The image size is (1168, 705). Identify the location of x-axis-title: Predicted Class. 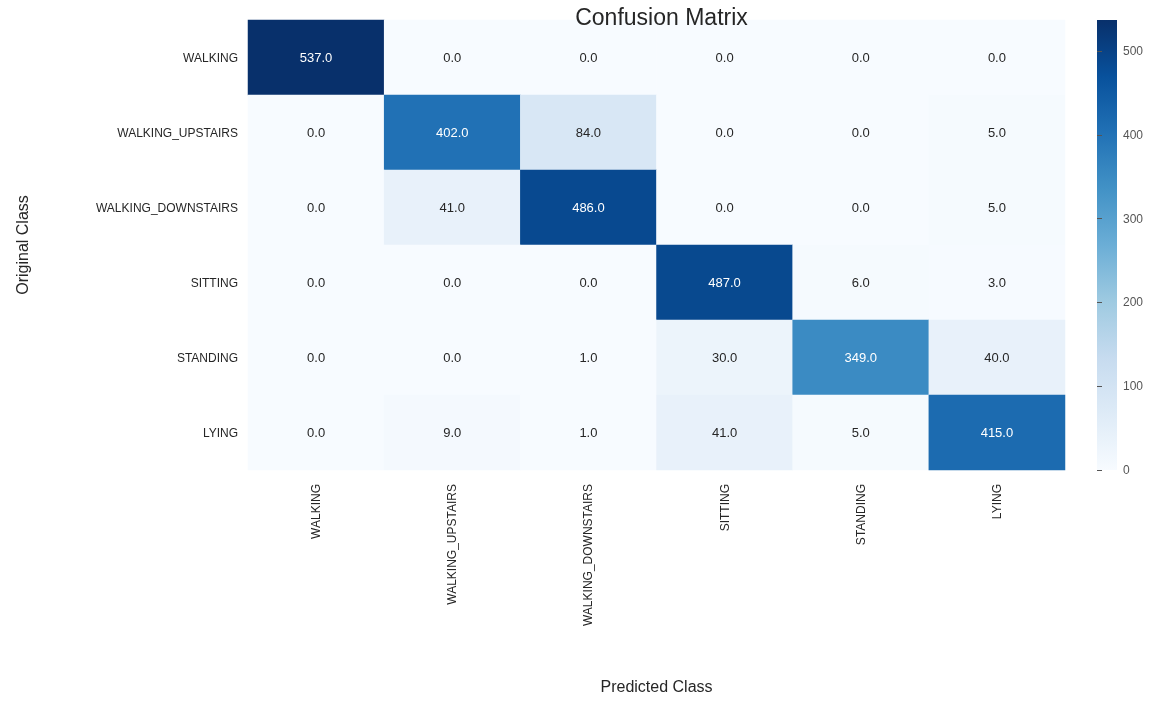
(656, 686).